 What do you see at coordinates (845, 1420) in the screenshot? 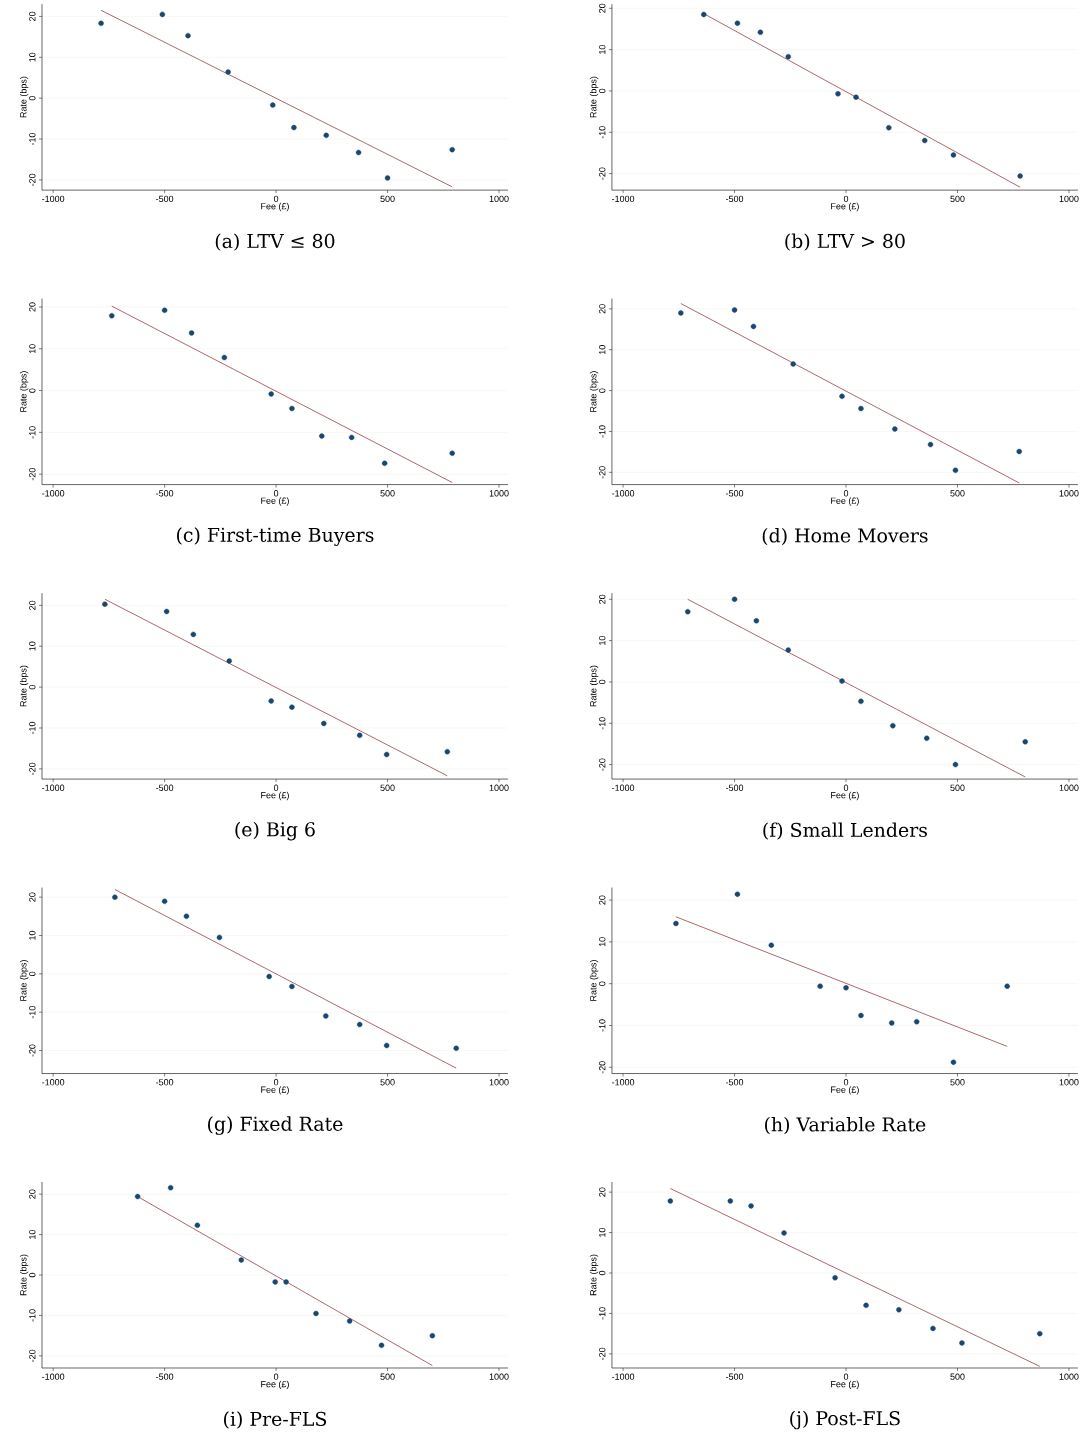
I see `text: (j) Post-FLS` at bounding box center [845, 1420].